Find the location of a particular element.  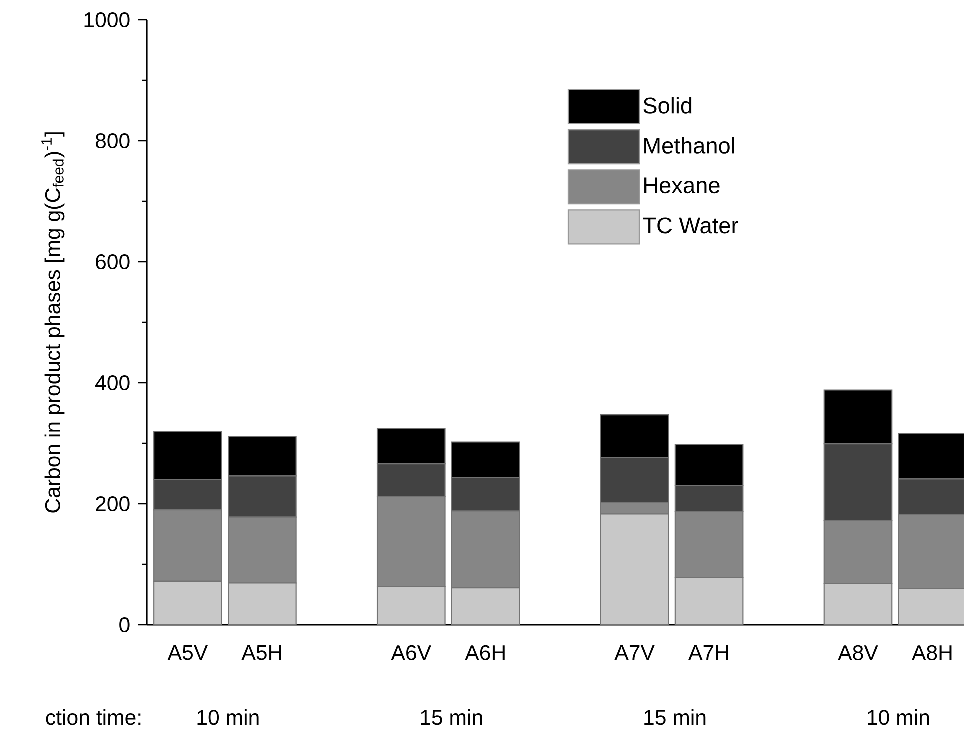

y-tick-label: 600 is located at coordinates (113, 262).